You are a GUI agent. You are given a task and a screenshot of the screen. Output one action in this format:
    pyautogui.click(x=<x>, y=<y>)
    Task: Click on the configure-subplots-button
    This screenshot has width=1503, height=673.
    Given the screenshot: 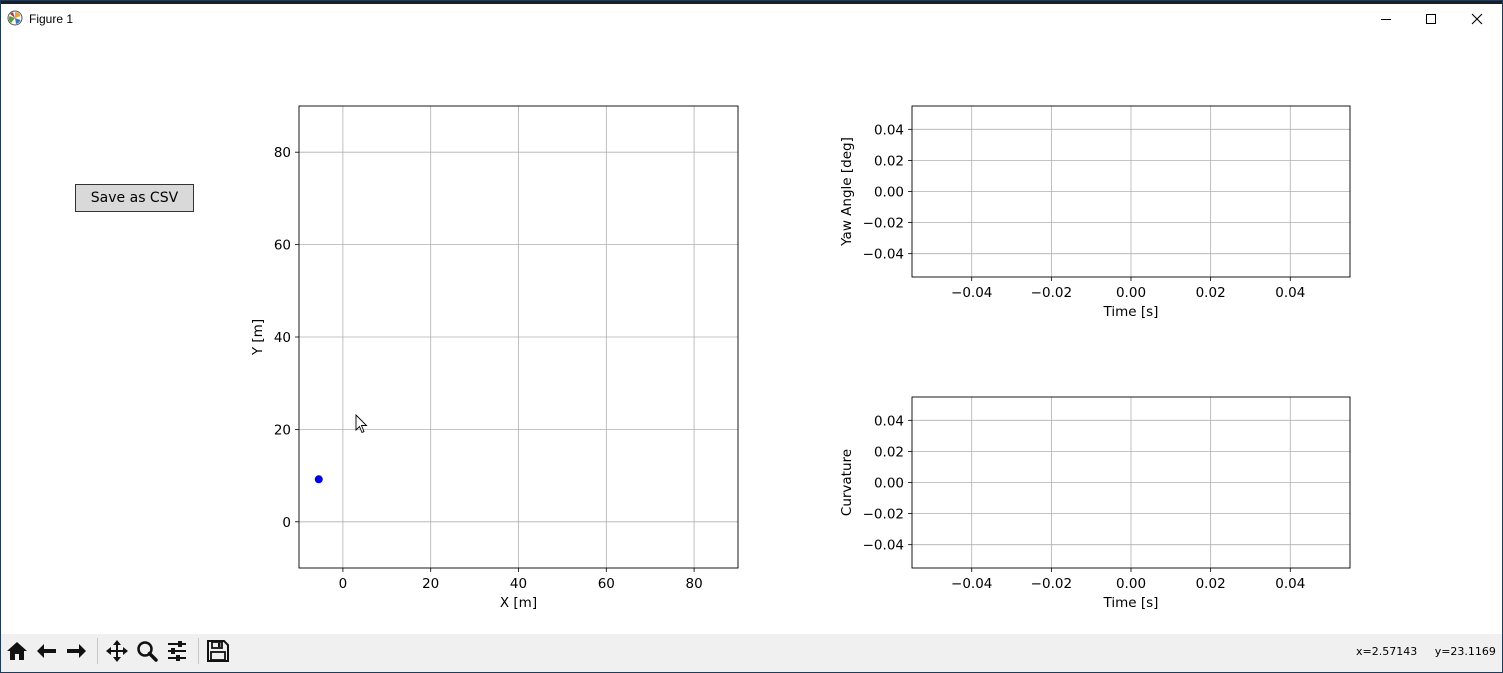 What is the action you would take?
    pyautogui.click(x=177, y=651)
    